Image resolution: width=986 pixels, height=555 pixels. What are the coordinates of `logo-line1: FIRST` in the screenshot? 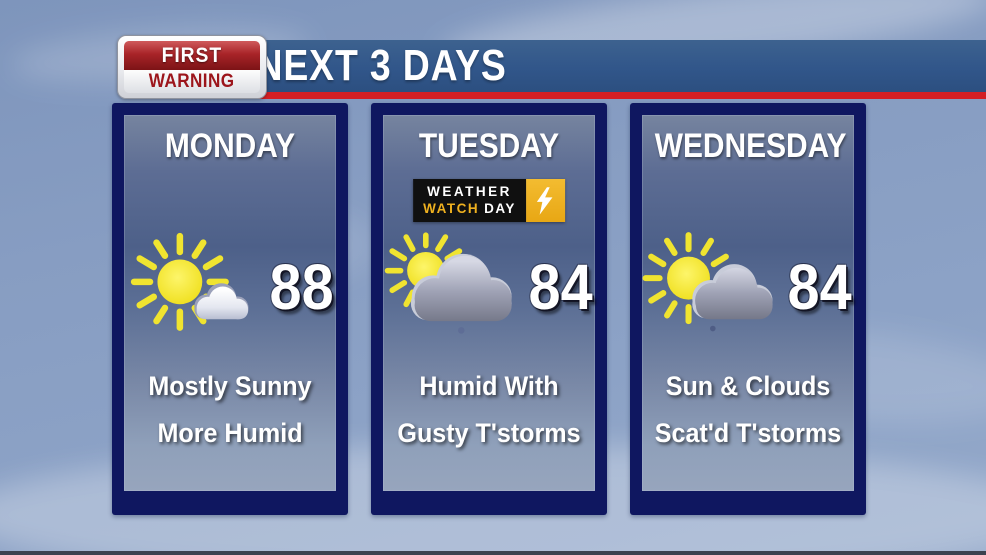 It's located at (192, 55).